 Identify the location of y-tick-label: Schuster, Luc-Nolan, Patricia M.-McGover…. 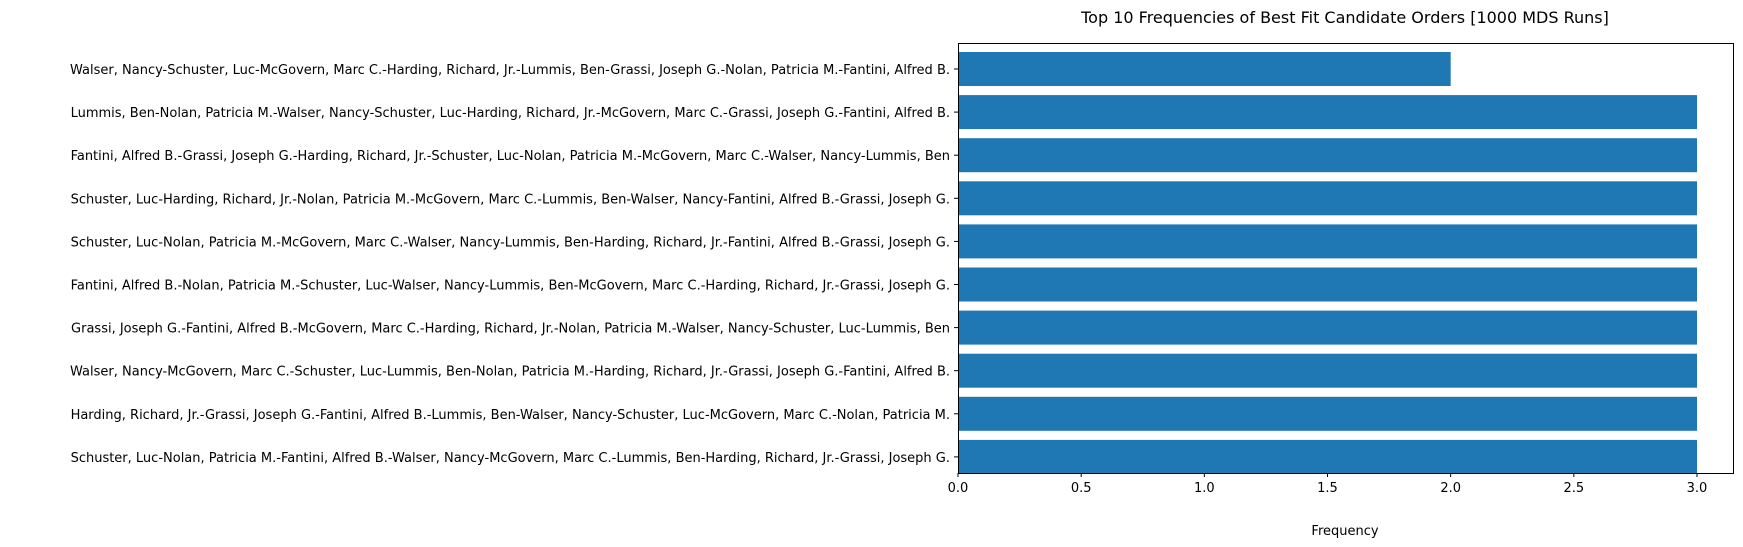
(510, 242).